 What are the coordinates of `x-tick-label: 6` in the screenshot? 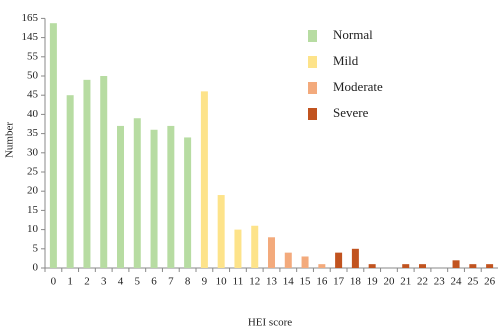 It's located at (154, 282).